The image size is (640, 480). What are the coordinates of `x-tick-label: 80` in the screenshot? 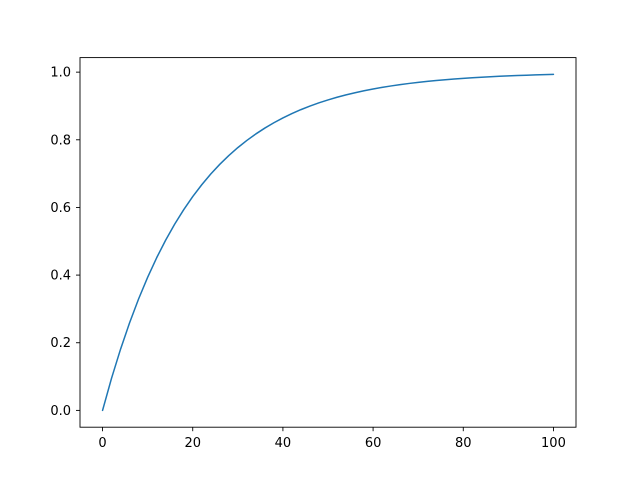 It's located at (463, 443).